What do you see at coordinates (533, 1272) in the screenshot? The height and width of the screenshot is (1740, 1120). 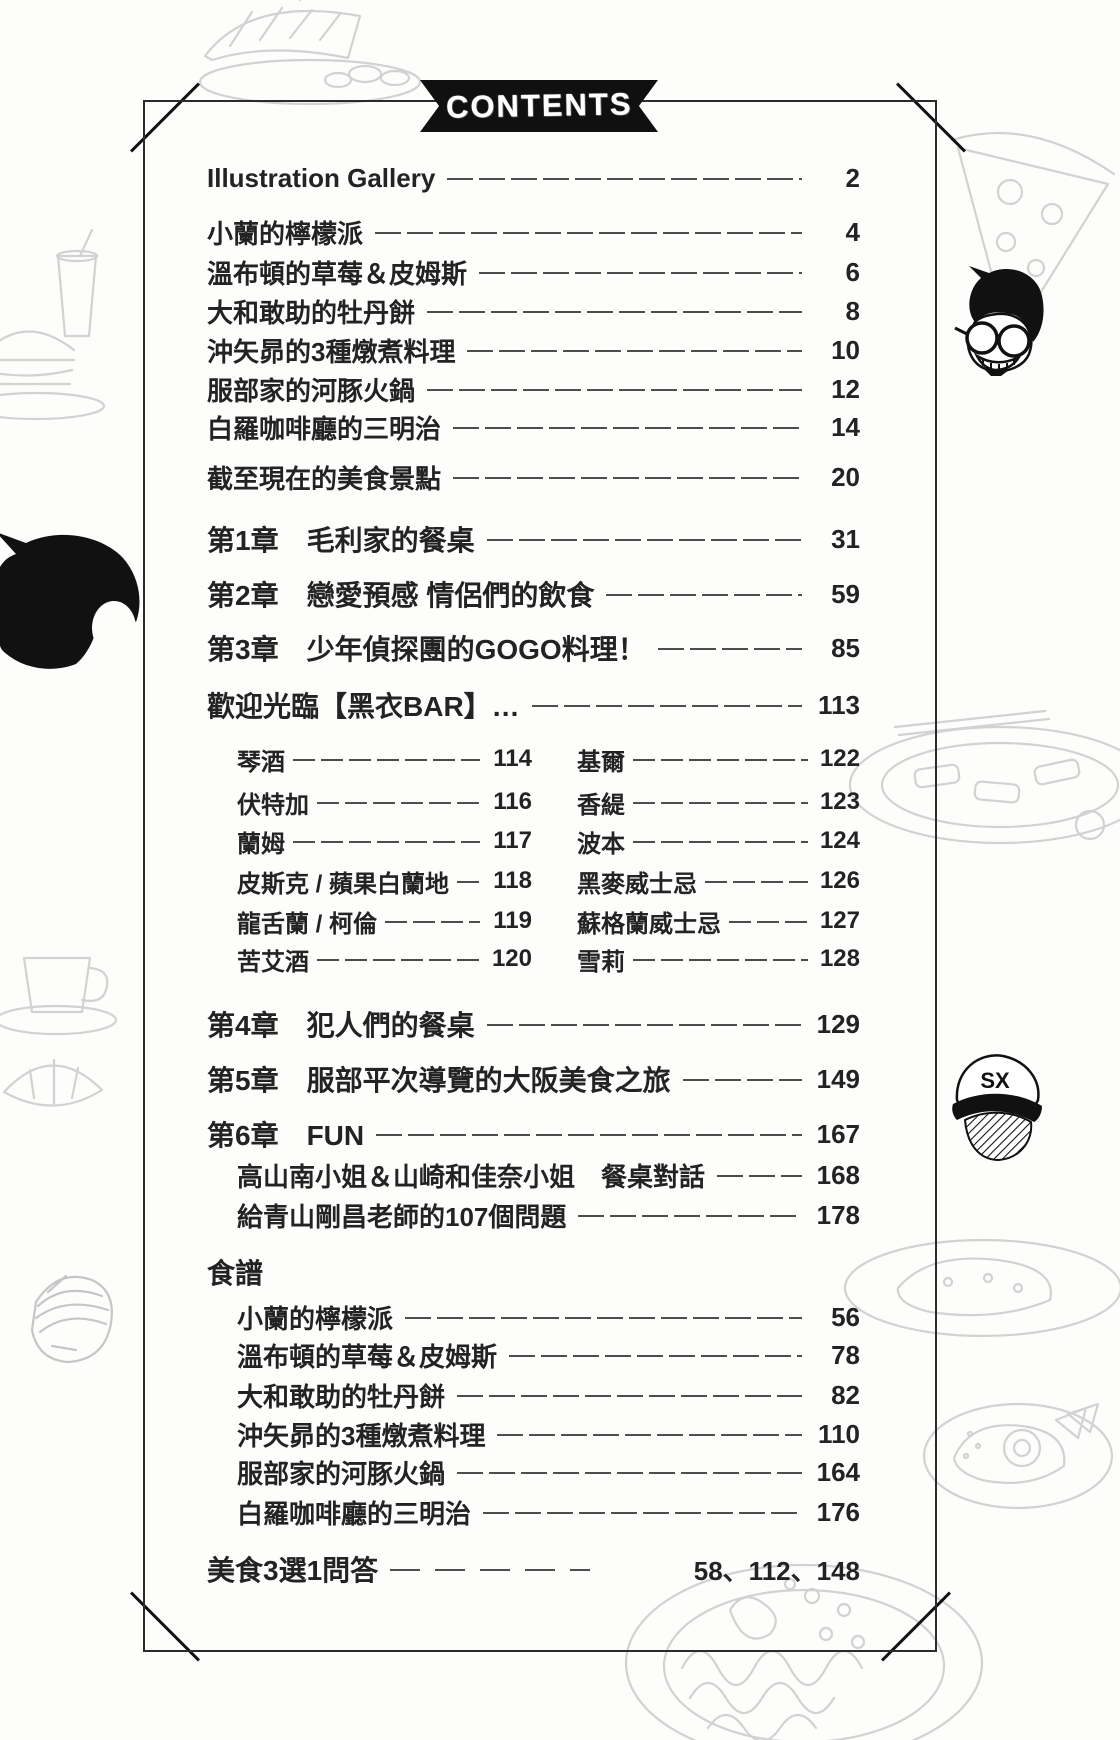 I see `recipes-section-header: 食譜` at bounding box center [533, 1272].